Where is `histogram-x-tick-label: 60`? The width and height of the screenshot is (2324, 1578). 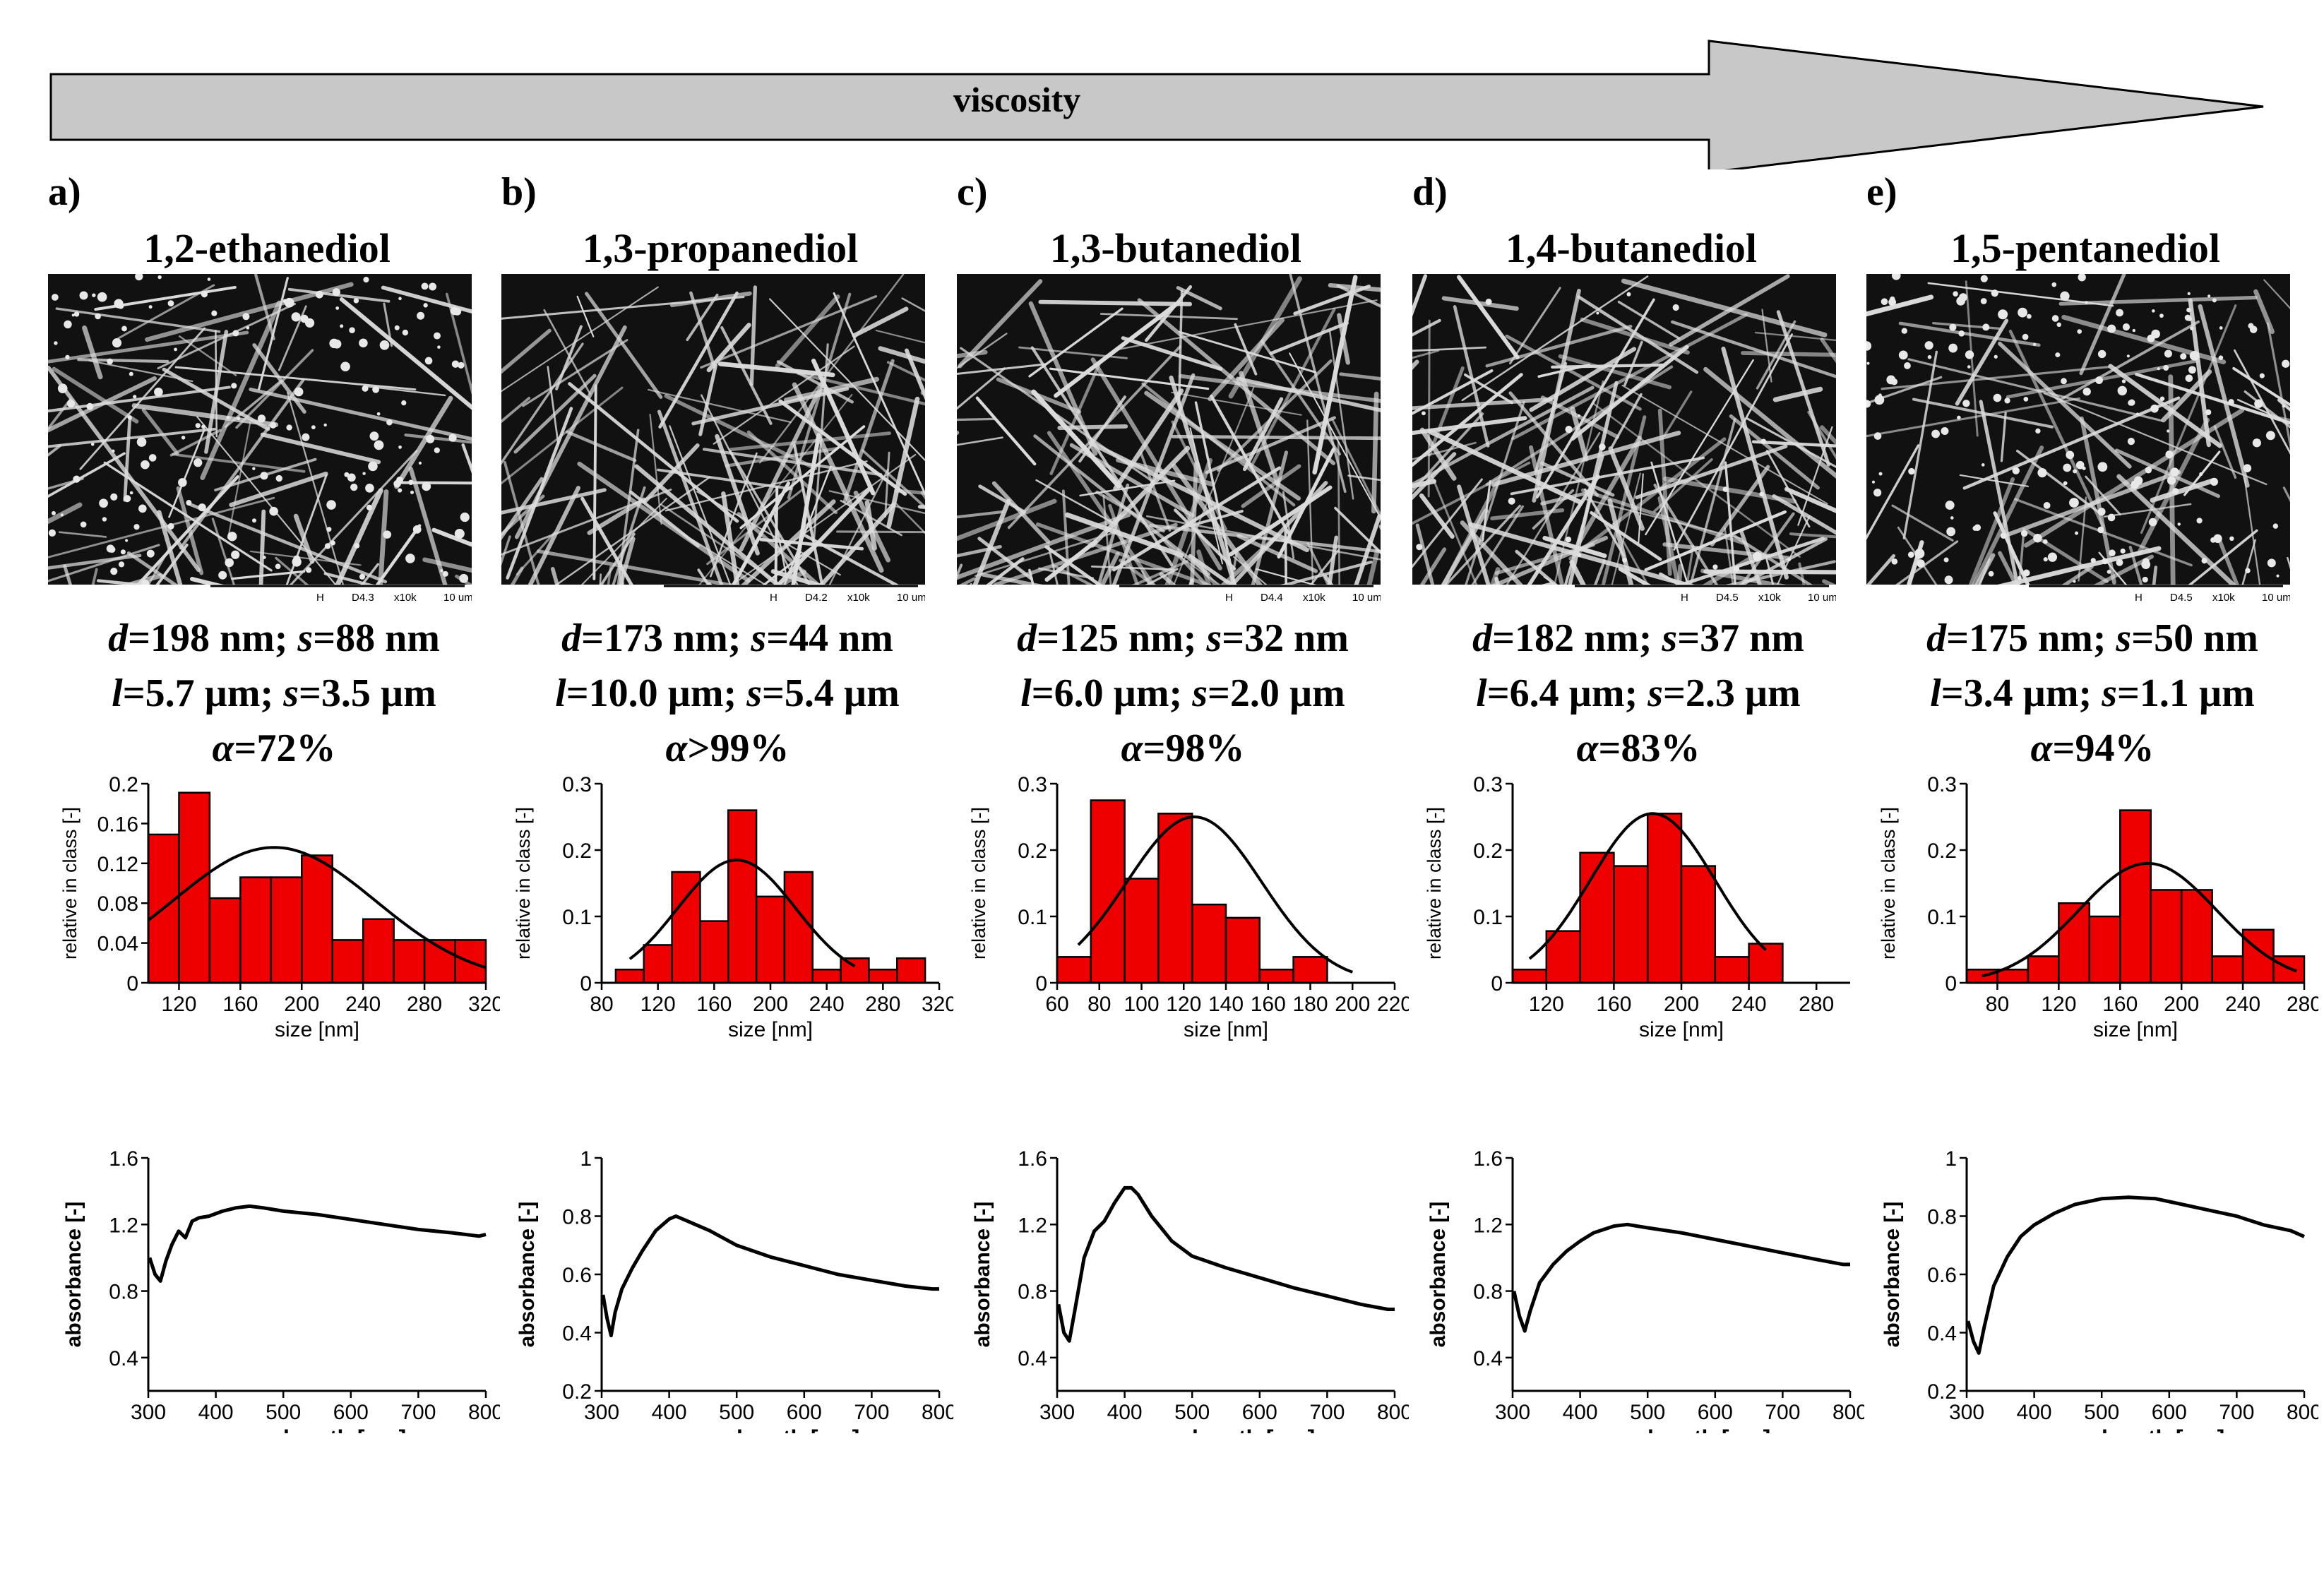
histogram-x-tick-label: 60 is located at coordinates (1056, 1004).